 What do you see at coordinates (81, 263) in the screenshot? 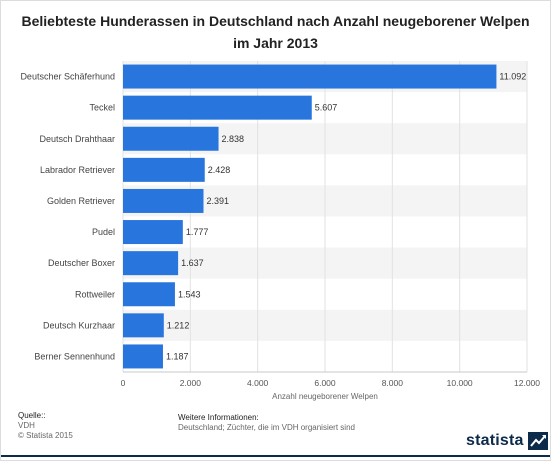
I see `category-label: Deutscher Boxer` at bounding box center [81, 263].